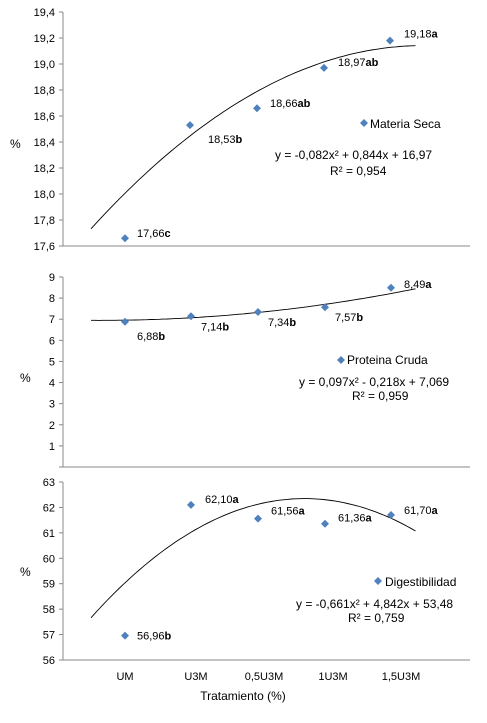  Describe the element at coordinates (151, 337) in the screenshot. I see `data-label: 6,88b` at that location.